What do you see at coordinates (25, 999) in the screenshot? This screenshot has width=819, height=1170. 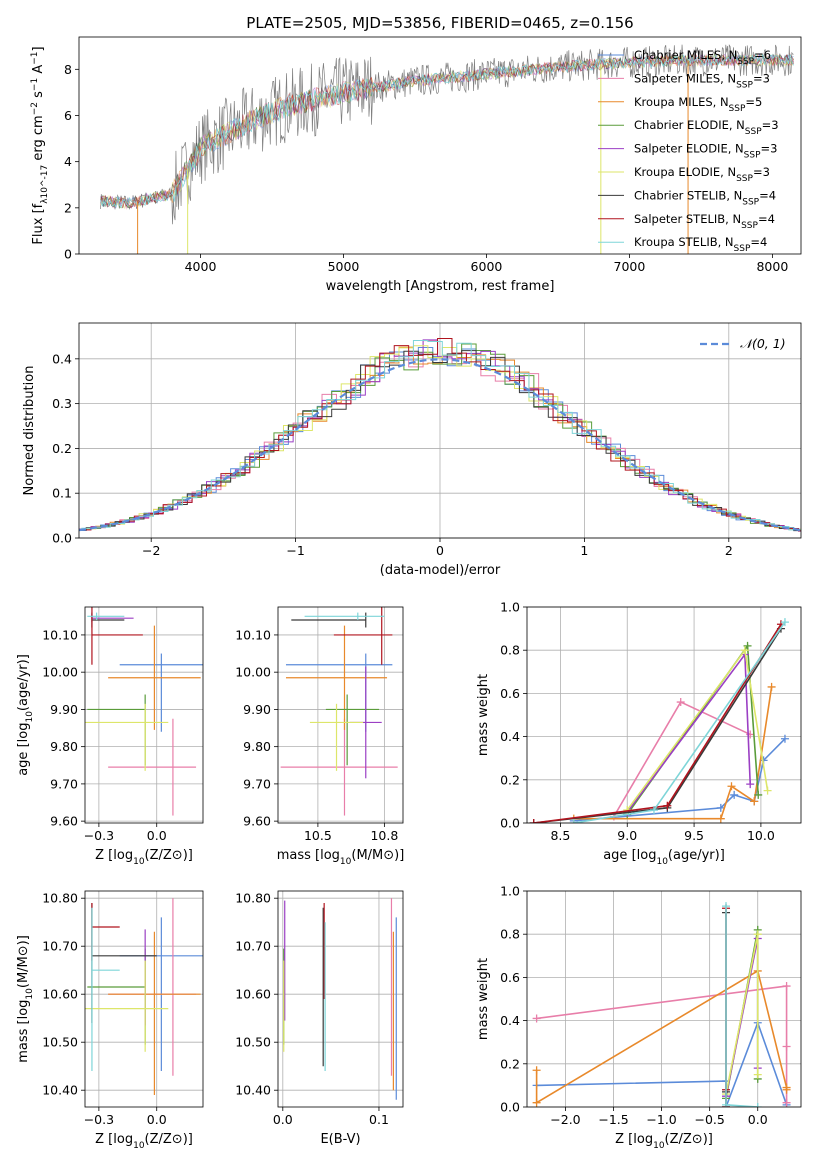 I see `y-axis-label: mass [log10(M/M⊙)]` at bounding box center [25, 999].